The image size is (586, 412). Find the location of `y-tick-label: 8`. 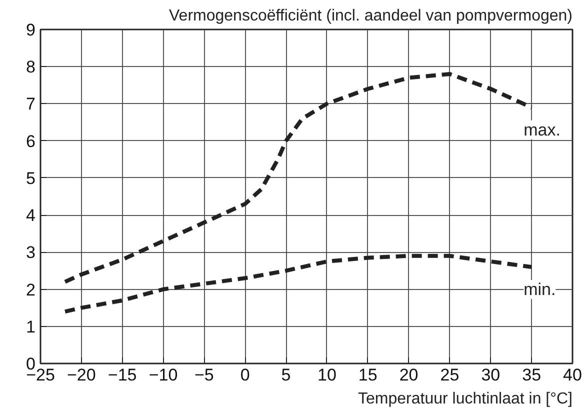

y-tick-label: 8 is located at coordinates (31, 67).